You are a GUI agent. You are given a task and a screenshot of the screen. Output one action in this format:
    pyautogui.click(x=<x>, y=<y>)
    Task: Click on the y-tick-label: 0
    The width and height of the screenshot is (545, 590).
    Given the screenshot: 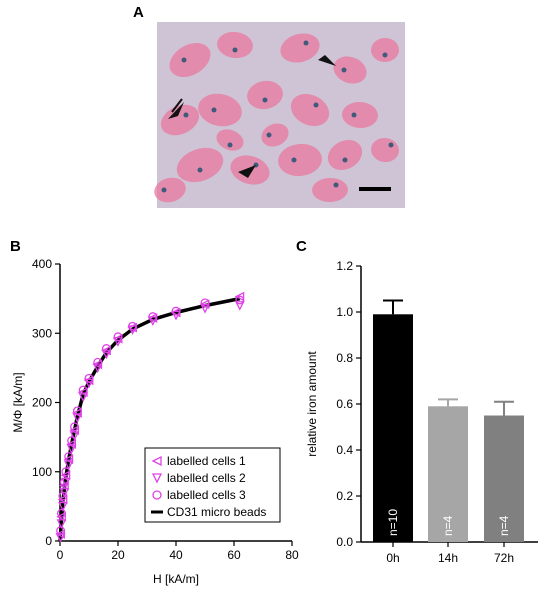 What is the action you would take?
    pyautogui.click(x=48, y=541)
    